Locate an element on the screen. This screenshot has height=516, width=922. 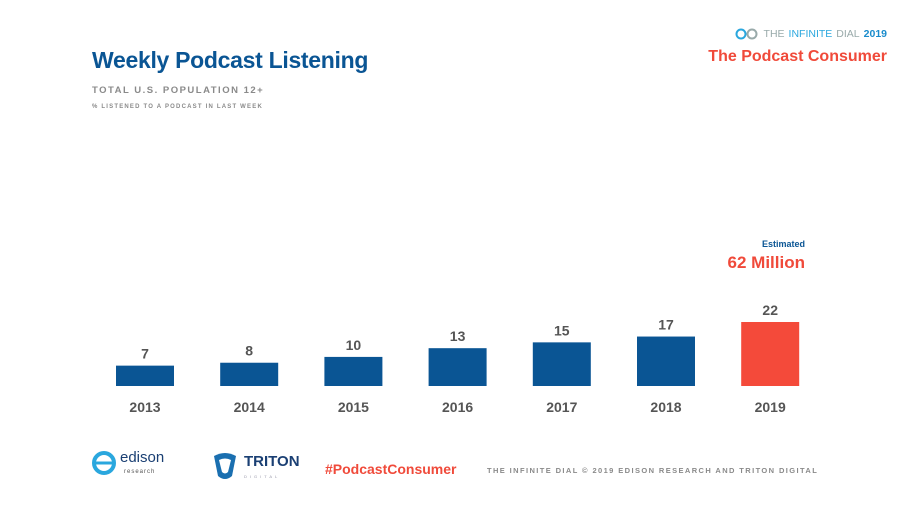
data-label: 10 is located at coordinates (354, 345).